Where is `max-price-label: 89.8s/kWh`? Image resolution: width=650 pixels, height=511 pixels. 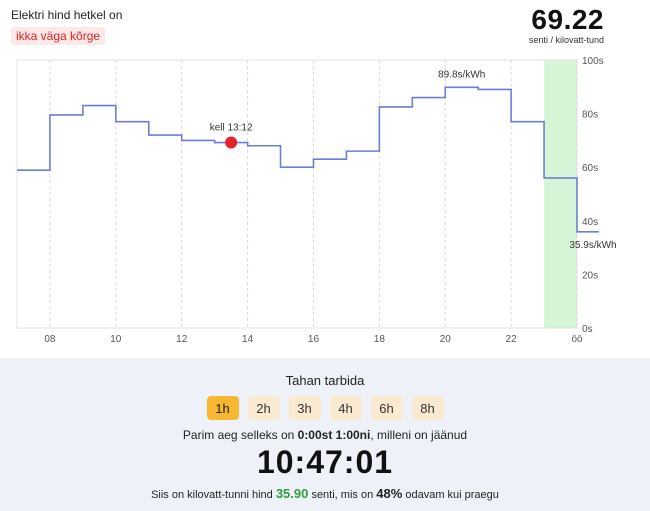 max-price-label: 89.8s/kWh is located at coordinates (461, 74).